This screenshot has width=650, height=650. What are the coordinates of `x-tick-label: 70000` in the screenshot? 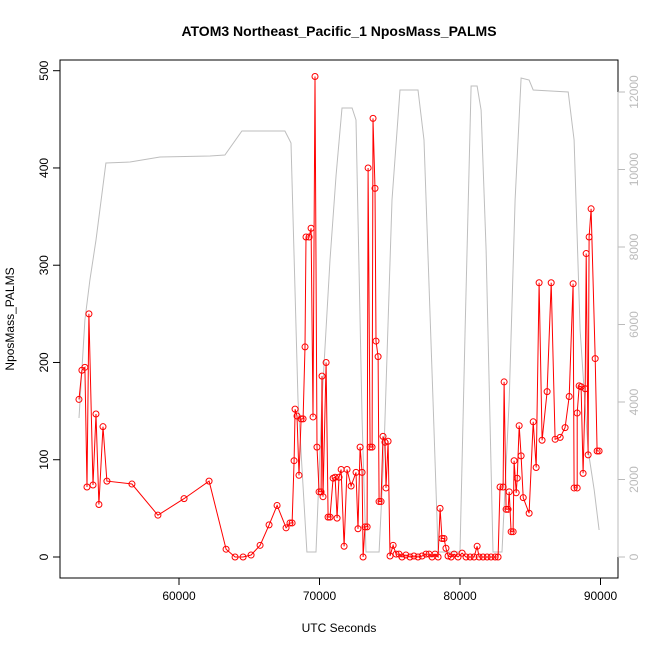 It's located at (320, 596).